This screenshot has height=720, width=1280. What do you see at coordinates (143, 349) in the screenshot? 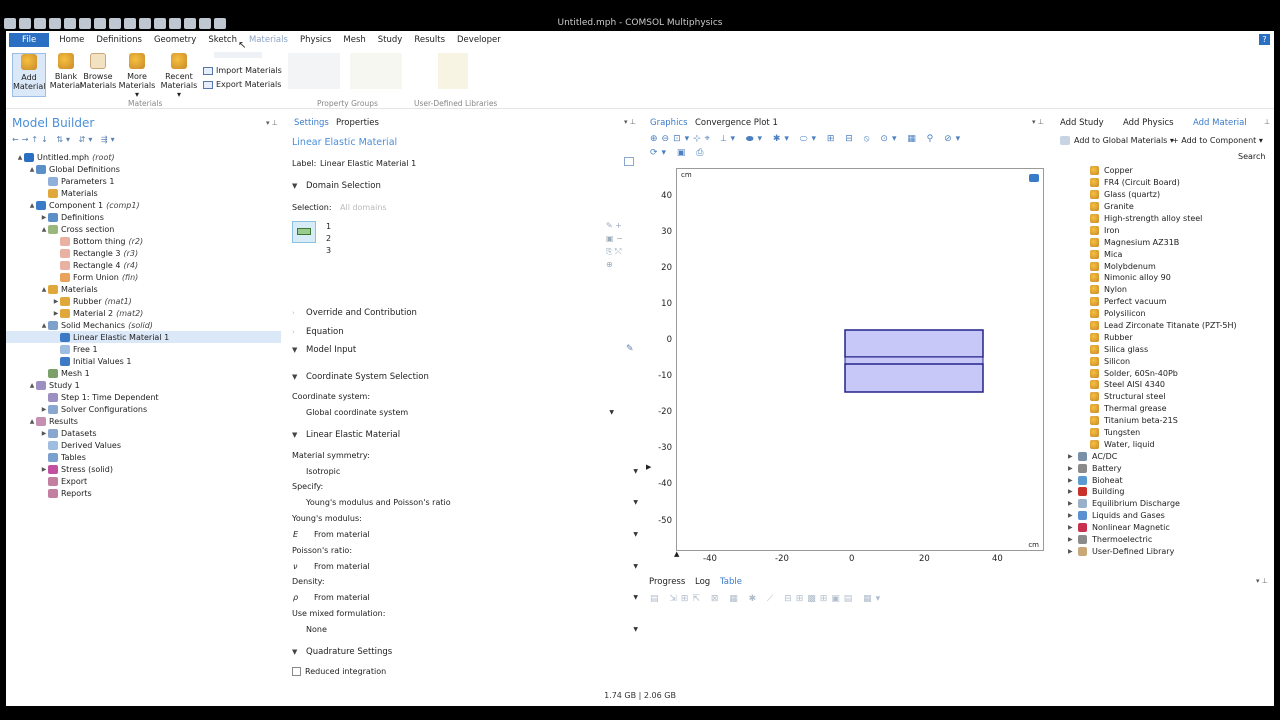
I see `tree-item: Free 1` at bounding box center [143, 349].